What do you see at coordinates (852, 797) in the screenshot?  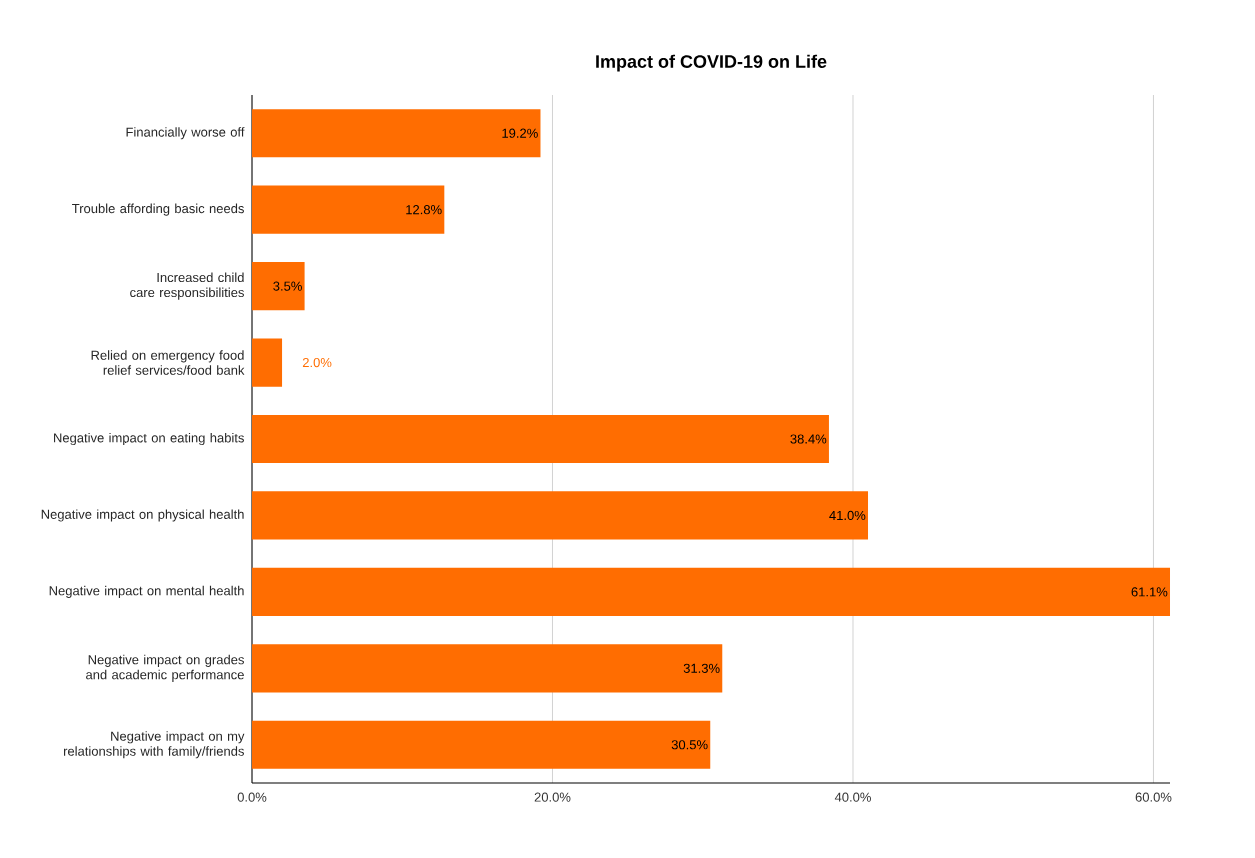 I see `x-tick-label: 40.0%` at bounding box center [852, 797].